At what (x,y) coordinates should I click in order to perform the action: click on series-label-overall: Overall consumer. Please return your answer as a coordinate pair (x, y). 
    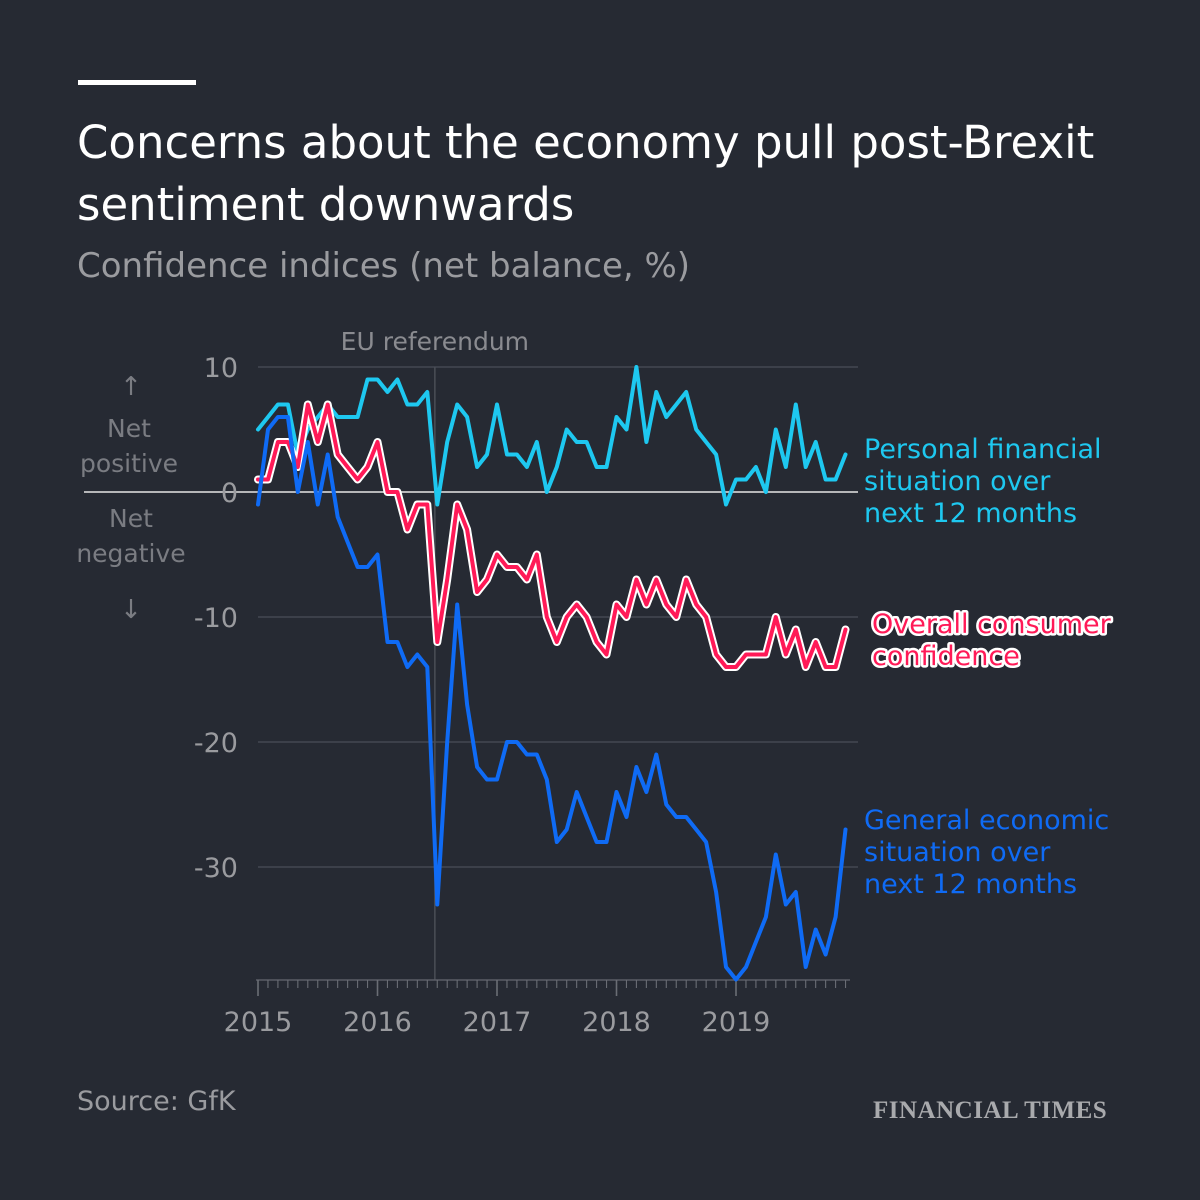
    Looking at the image, I should click on (992, 624).